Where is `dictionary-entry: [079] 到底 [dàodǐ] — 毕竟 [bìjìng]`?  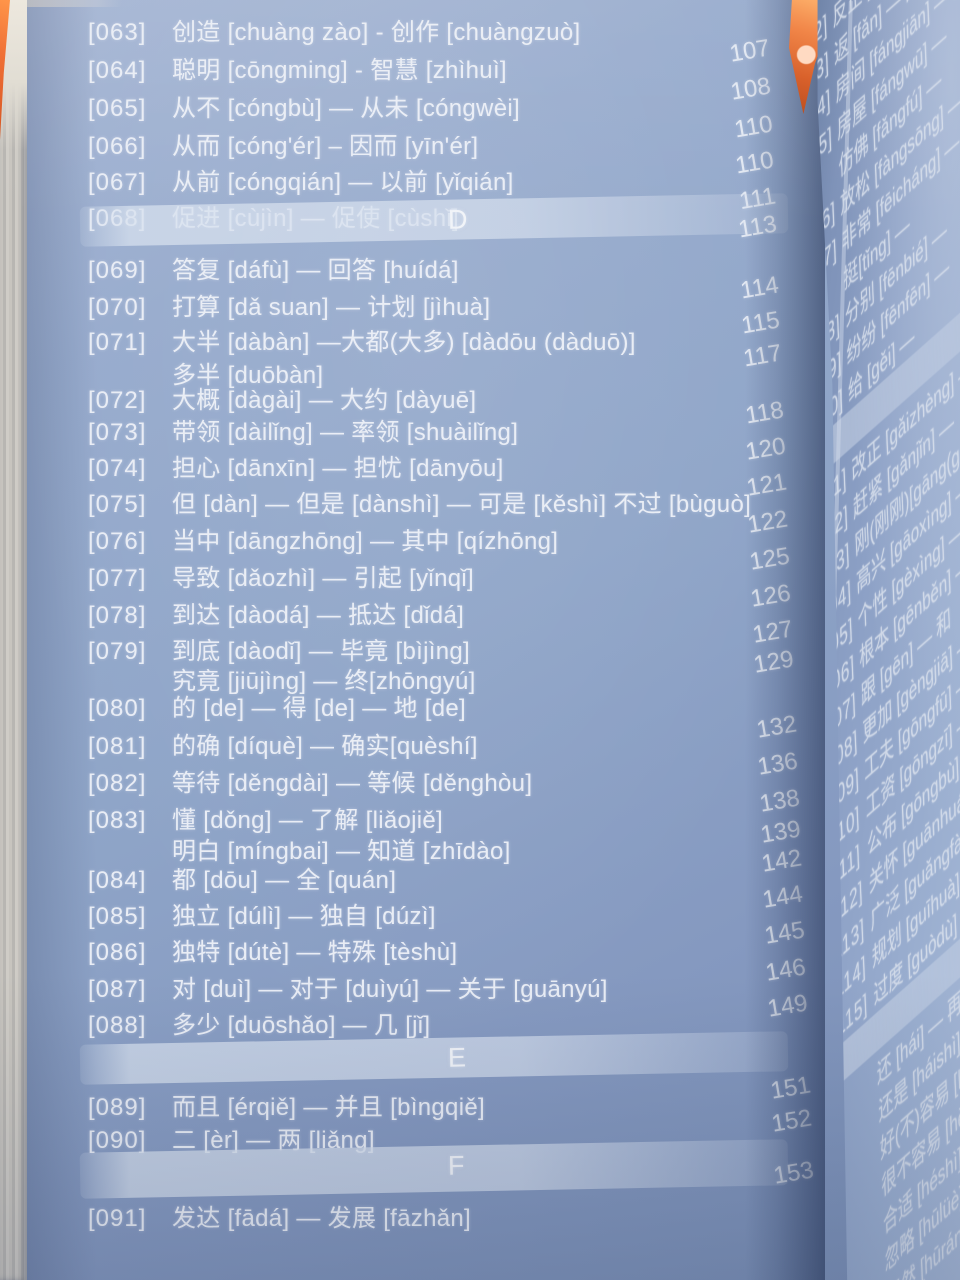 dictionary-entry: [079] 到底 [dàodǐ] — 毕竟 [bìjìng] is located at coordinates (438, 648).